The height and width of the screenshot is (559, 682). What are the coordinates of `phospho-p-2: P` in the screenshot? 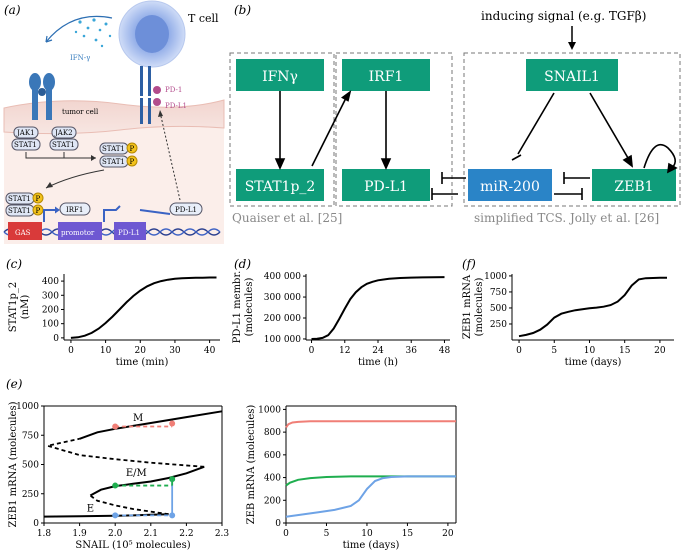 It's located at (132, 162).